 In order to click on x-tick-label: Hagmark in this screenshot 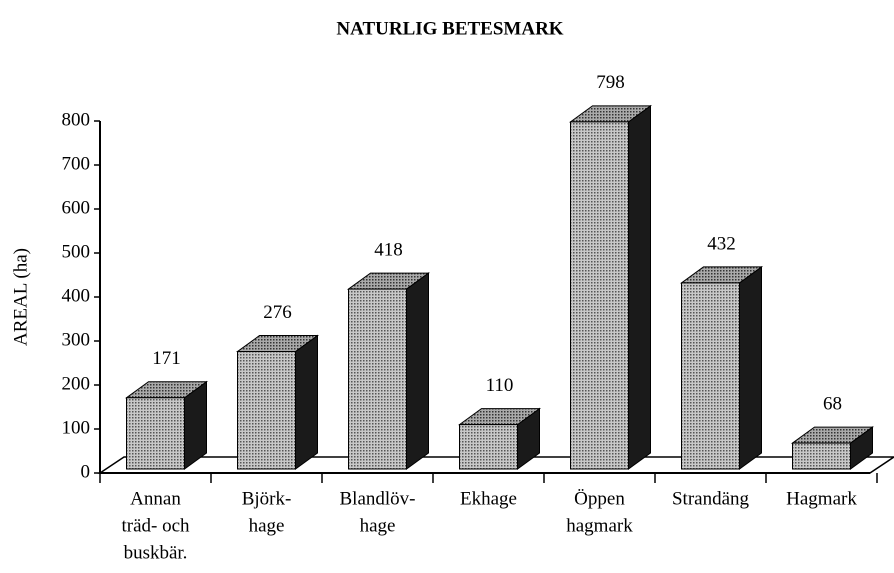, I will do `click(821, 498)`.